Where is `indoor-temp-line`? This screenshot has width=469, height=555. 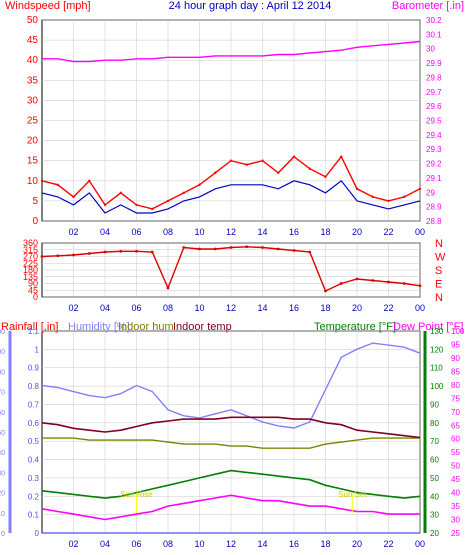 indoor-temp-line is located at coordinates (231, 427).